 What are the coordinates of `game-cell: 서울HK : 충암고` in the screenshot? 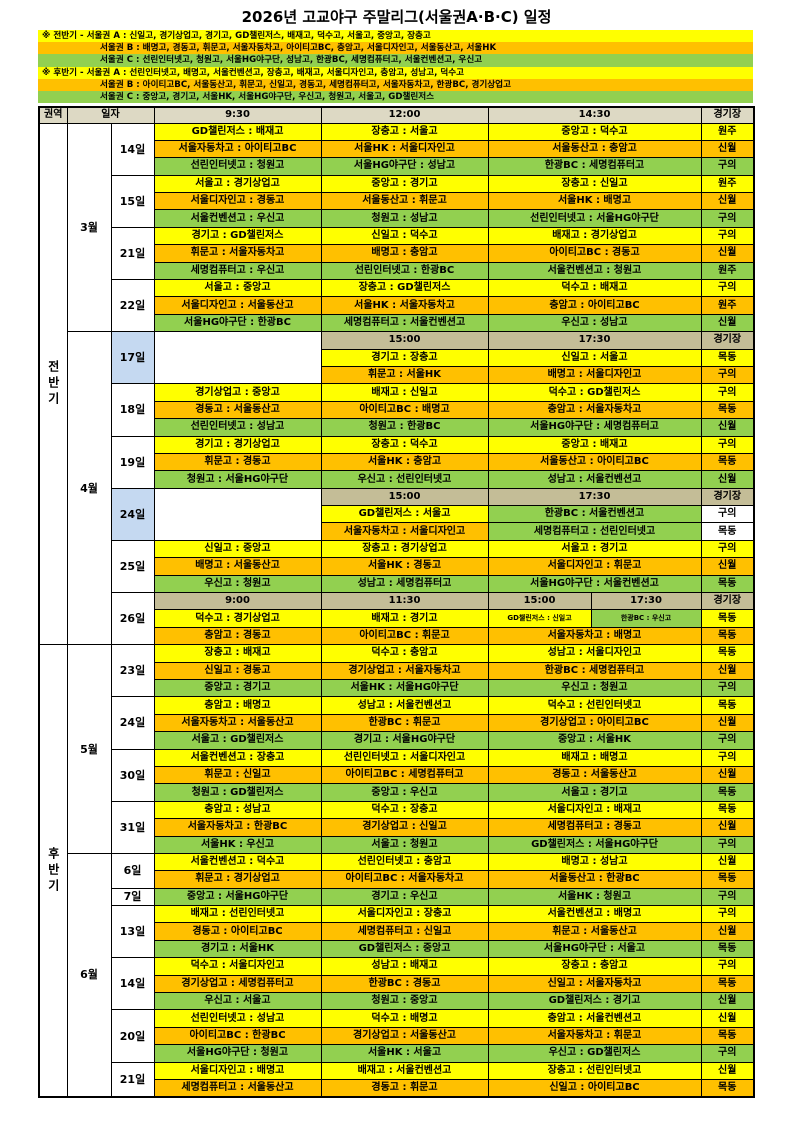 It's located at (404, 462).